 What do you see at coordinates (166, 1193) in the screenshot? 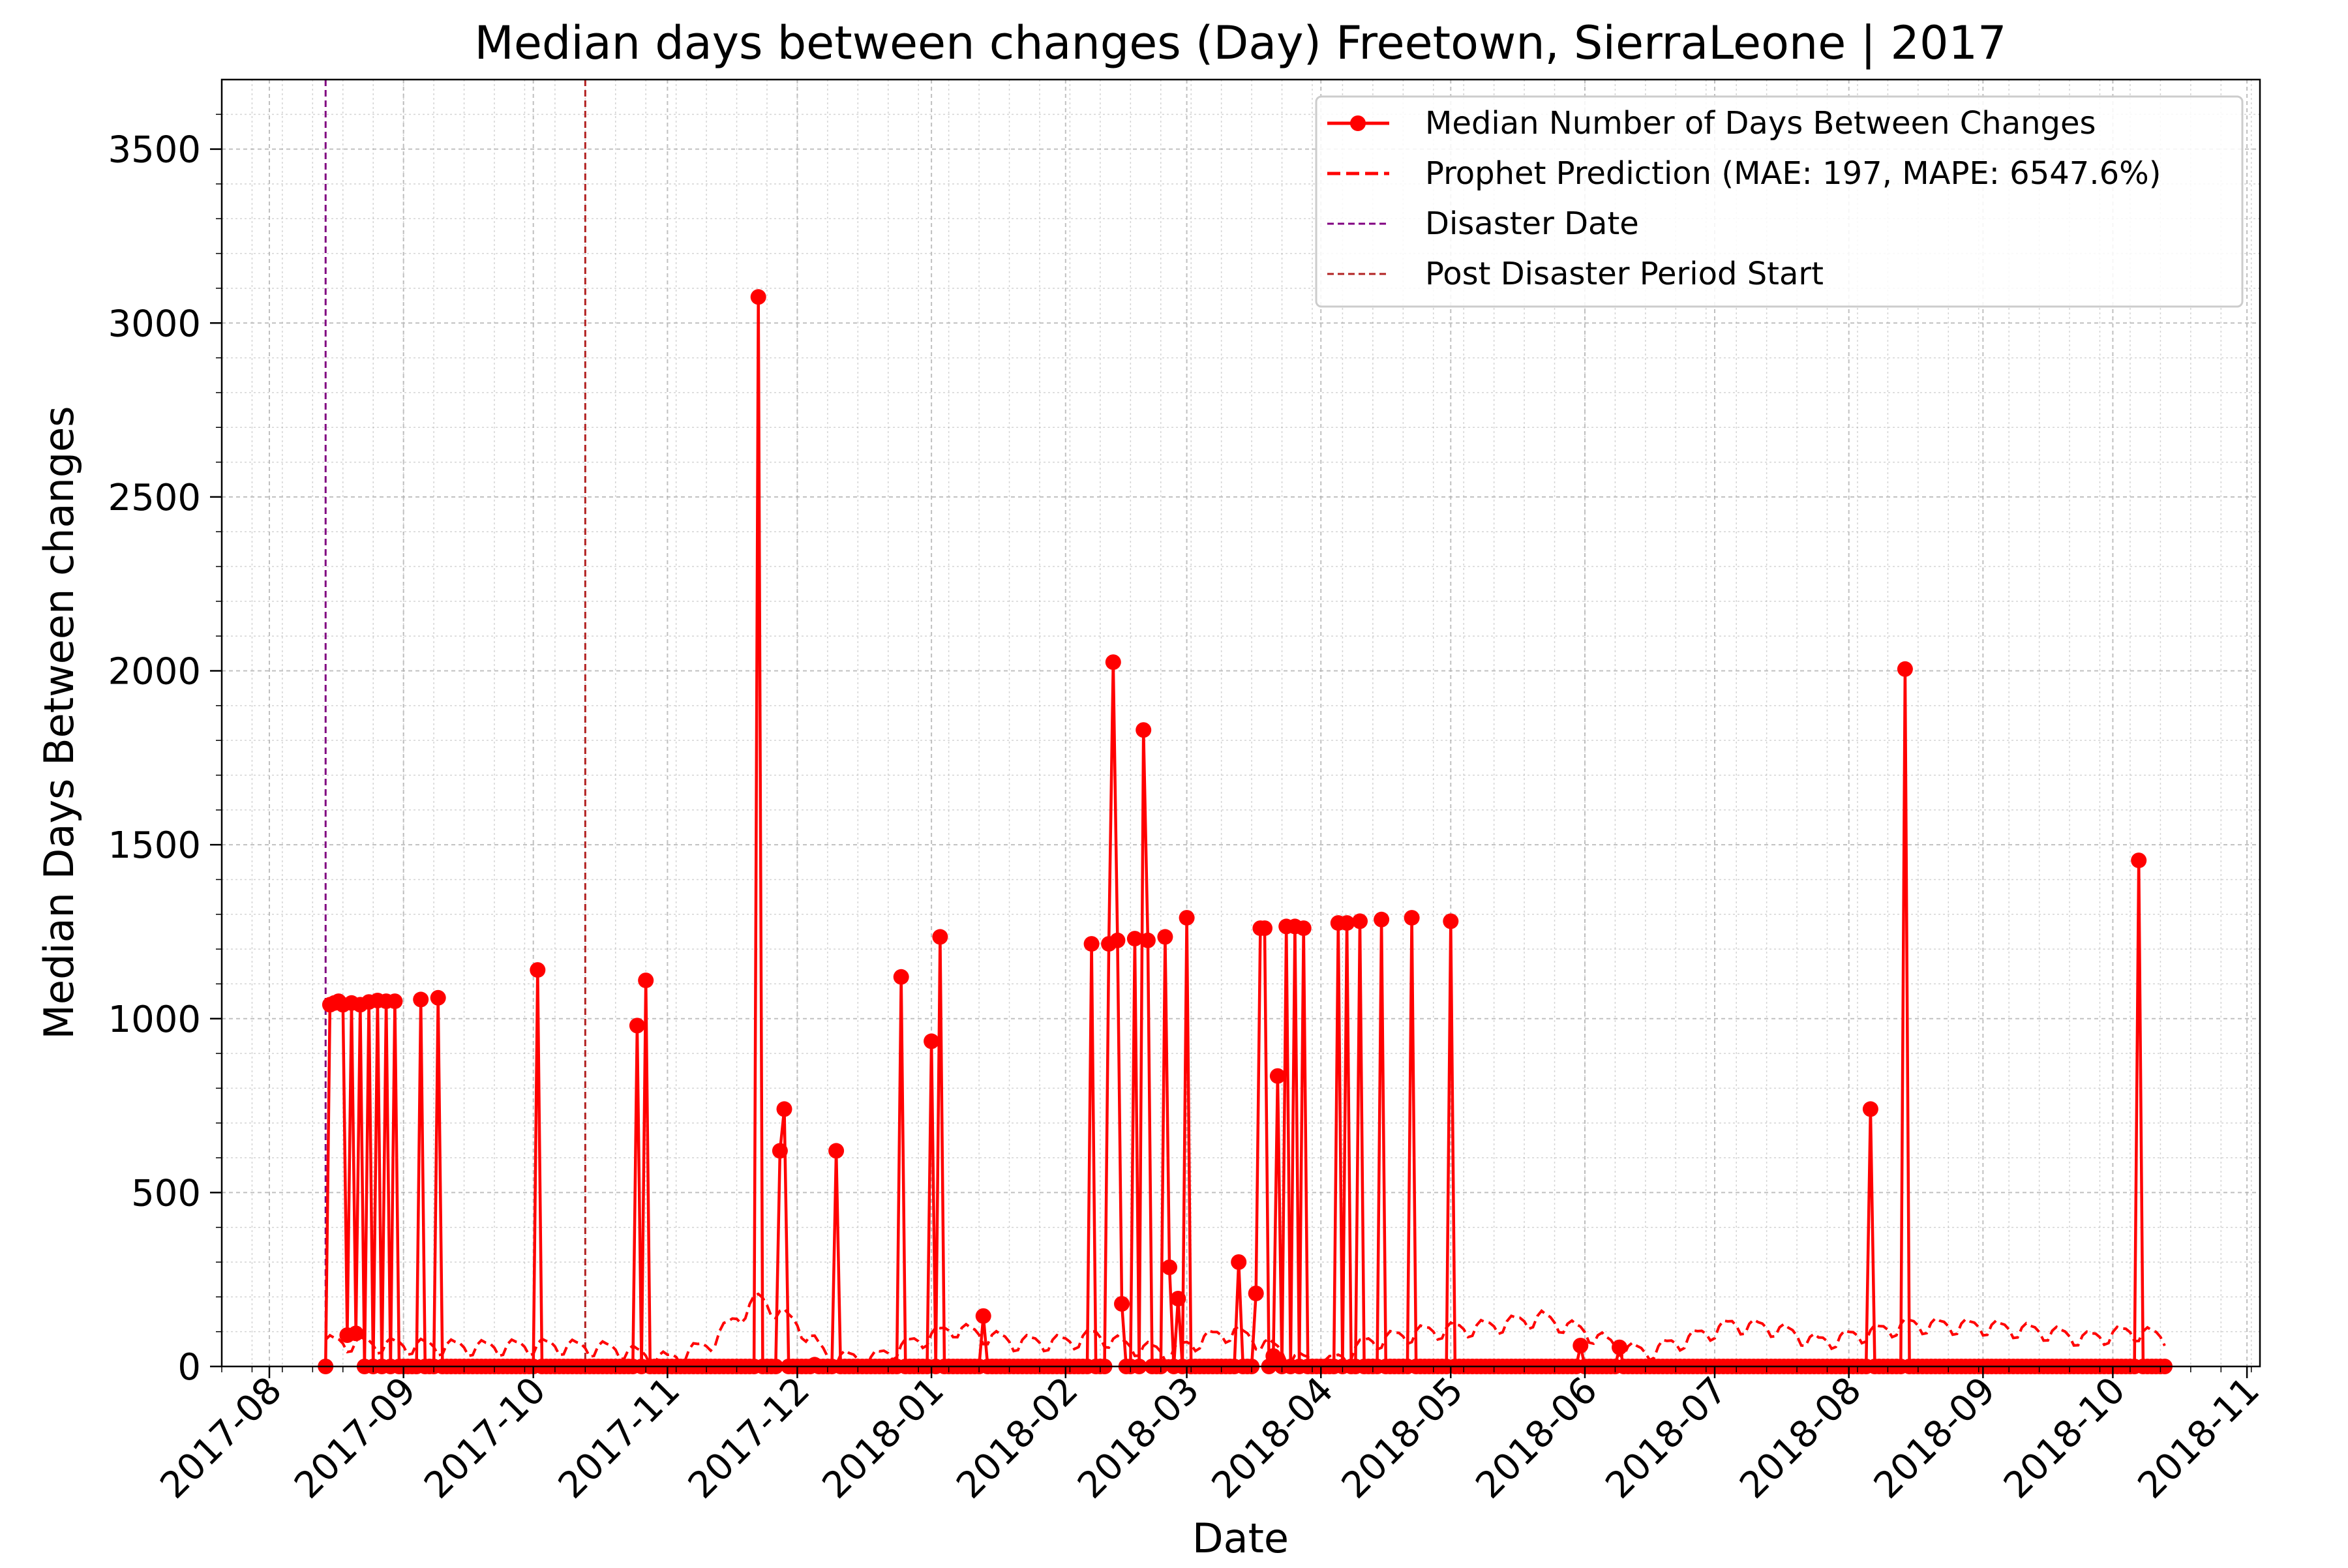
I see `y-tick-label: 500` at bounding box center [166, 1193].